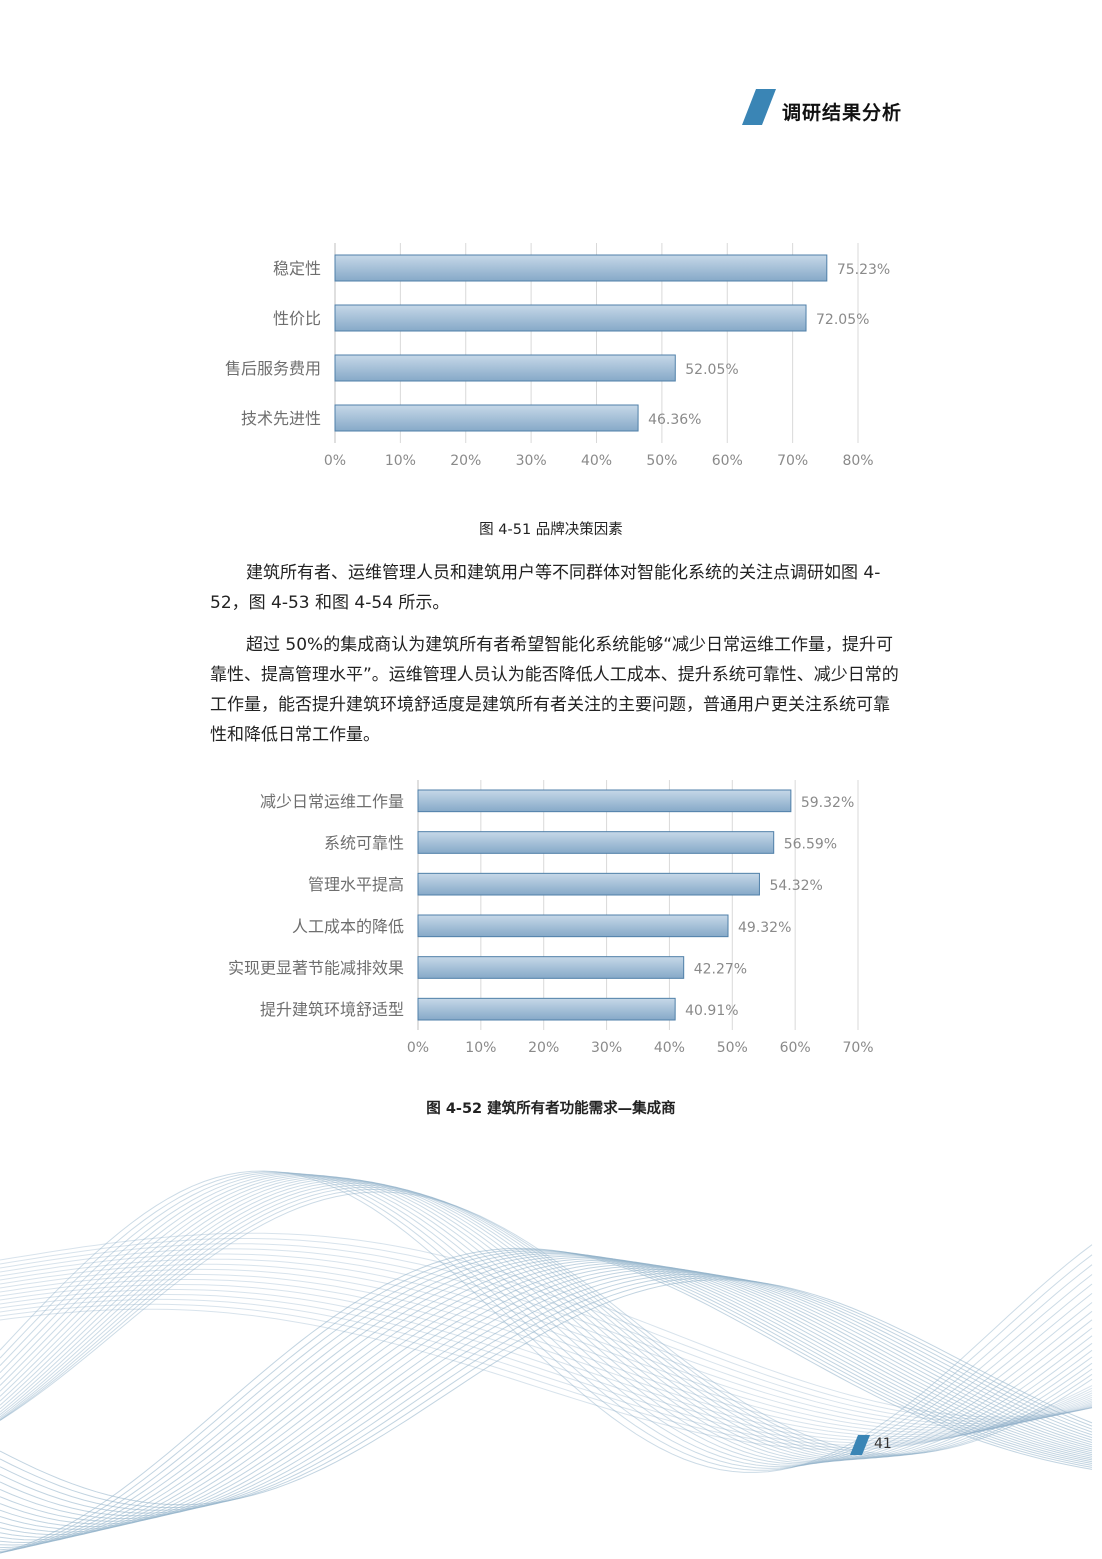 The image size is (1102, 1559). What do you see at coordinates (863, 270) in the screenshot?
I see `value-label: 75.23%` at bounding box center [863, 270].